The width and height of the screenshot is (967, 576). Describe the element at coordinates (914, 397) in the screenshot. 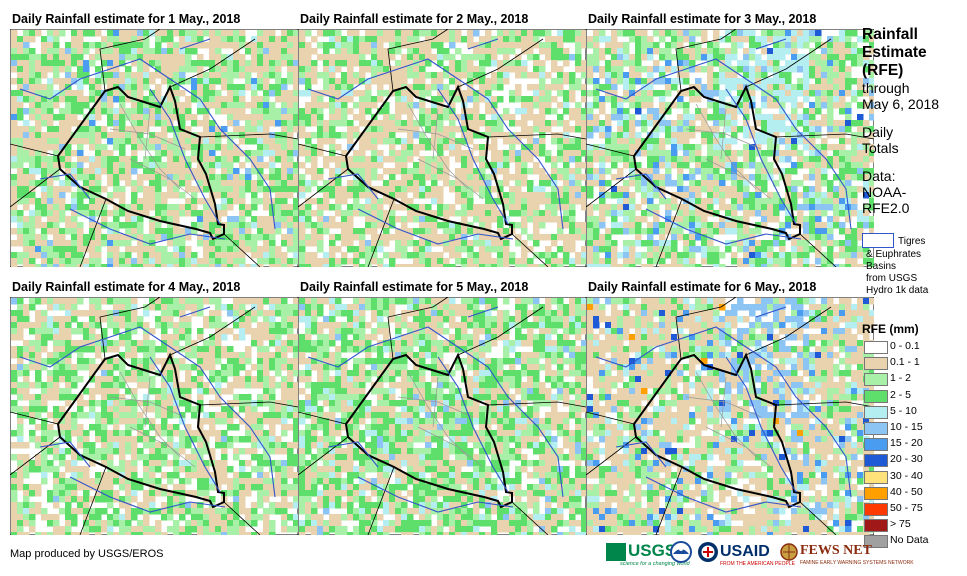

I see `legend-item: 2 - 5` at that location.